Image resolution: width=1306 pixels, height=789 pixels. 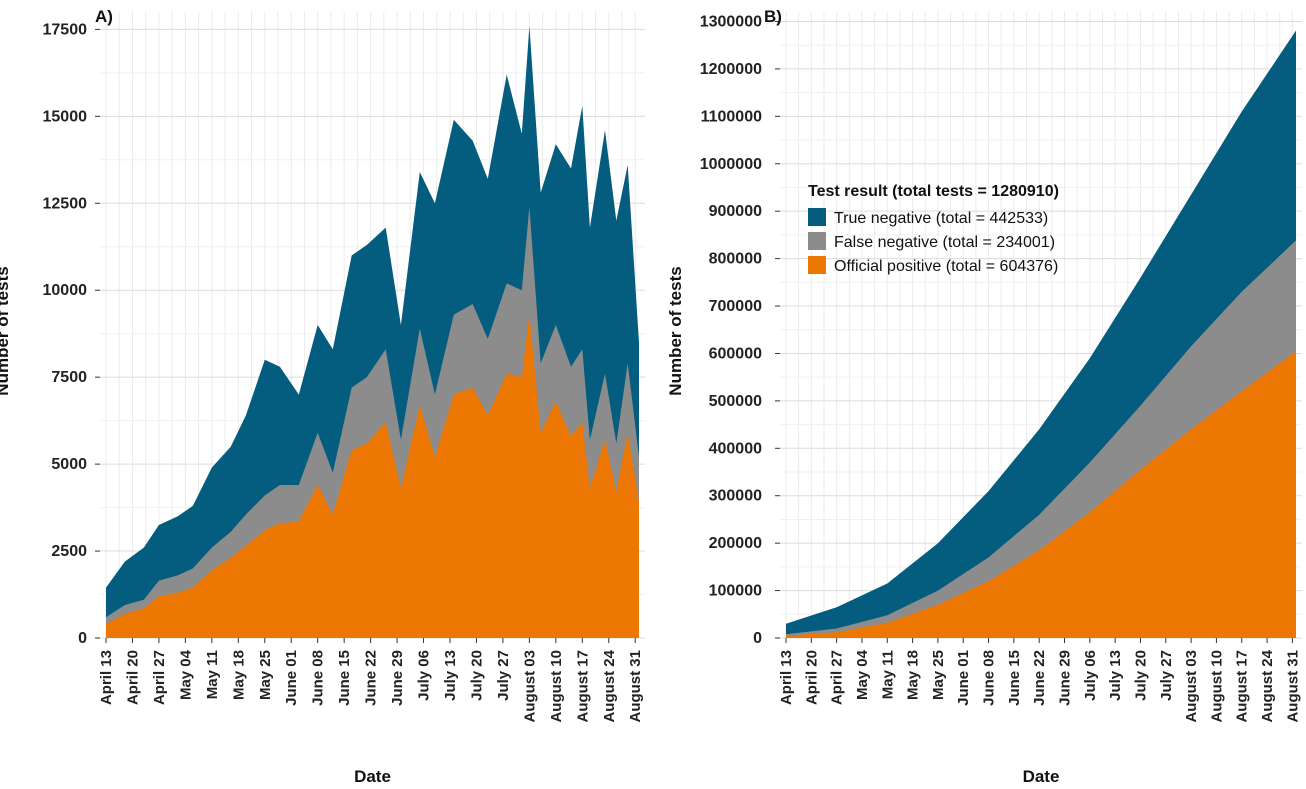 I want to click on legend-entry-label: False negative (total = 234001), so click(x=944, y=242).